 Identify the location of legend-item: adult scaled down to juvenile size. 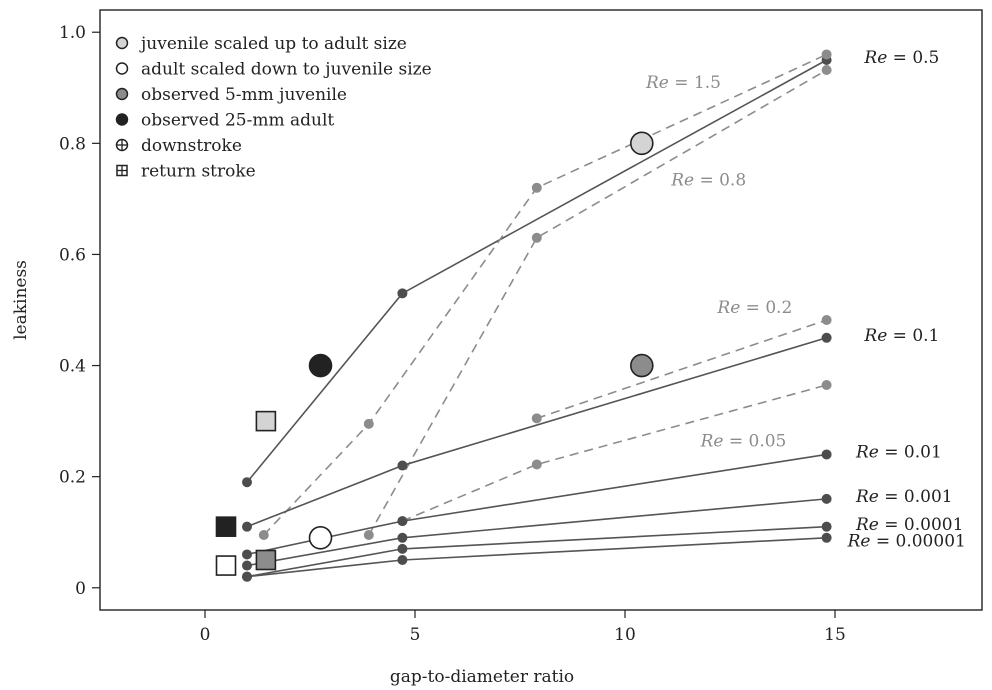
(273, 70).